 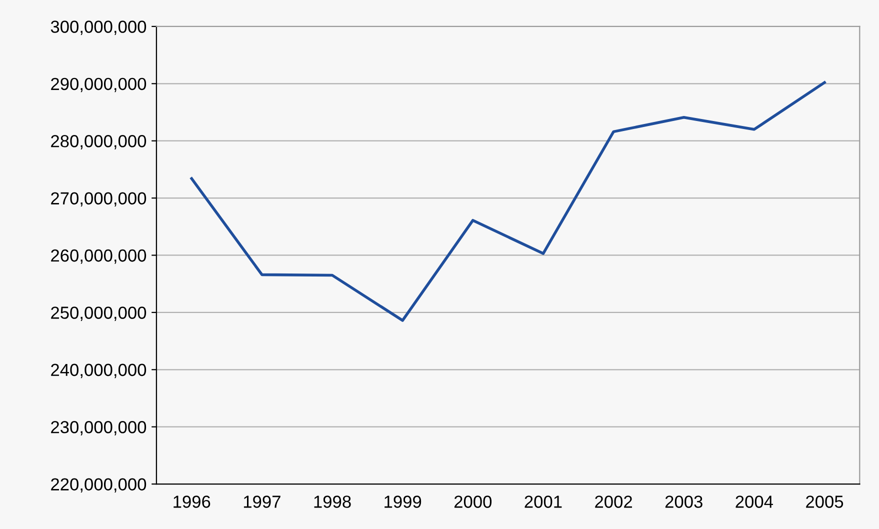 I want to click on y-tick-label: 260,000,000, so click(x=98, y=256).